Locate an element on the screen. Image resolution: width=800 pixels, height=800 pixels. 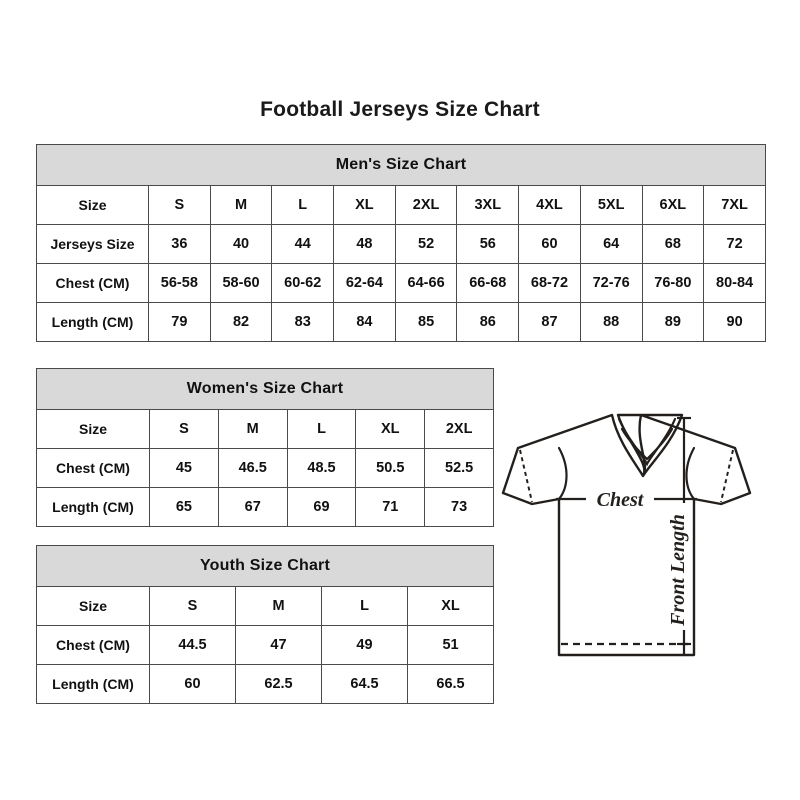
table-cell: 89 is located at coordinates (673, 322).